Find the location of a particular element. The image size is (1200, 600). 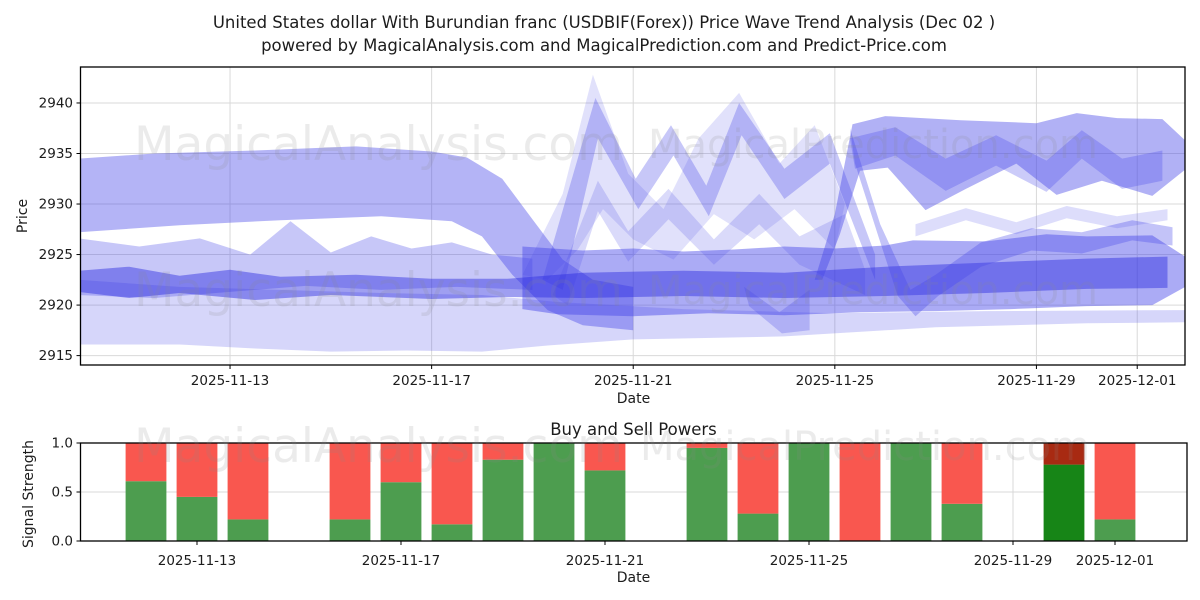

top-x-tick-label: 2025-11-13 is located at coordinates (230, 381).